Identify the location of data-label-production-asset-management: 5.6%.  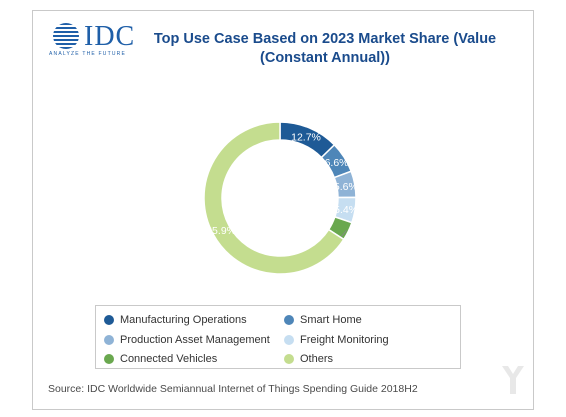
(346, 187).